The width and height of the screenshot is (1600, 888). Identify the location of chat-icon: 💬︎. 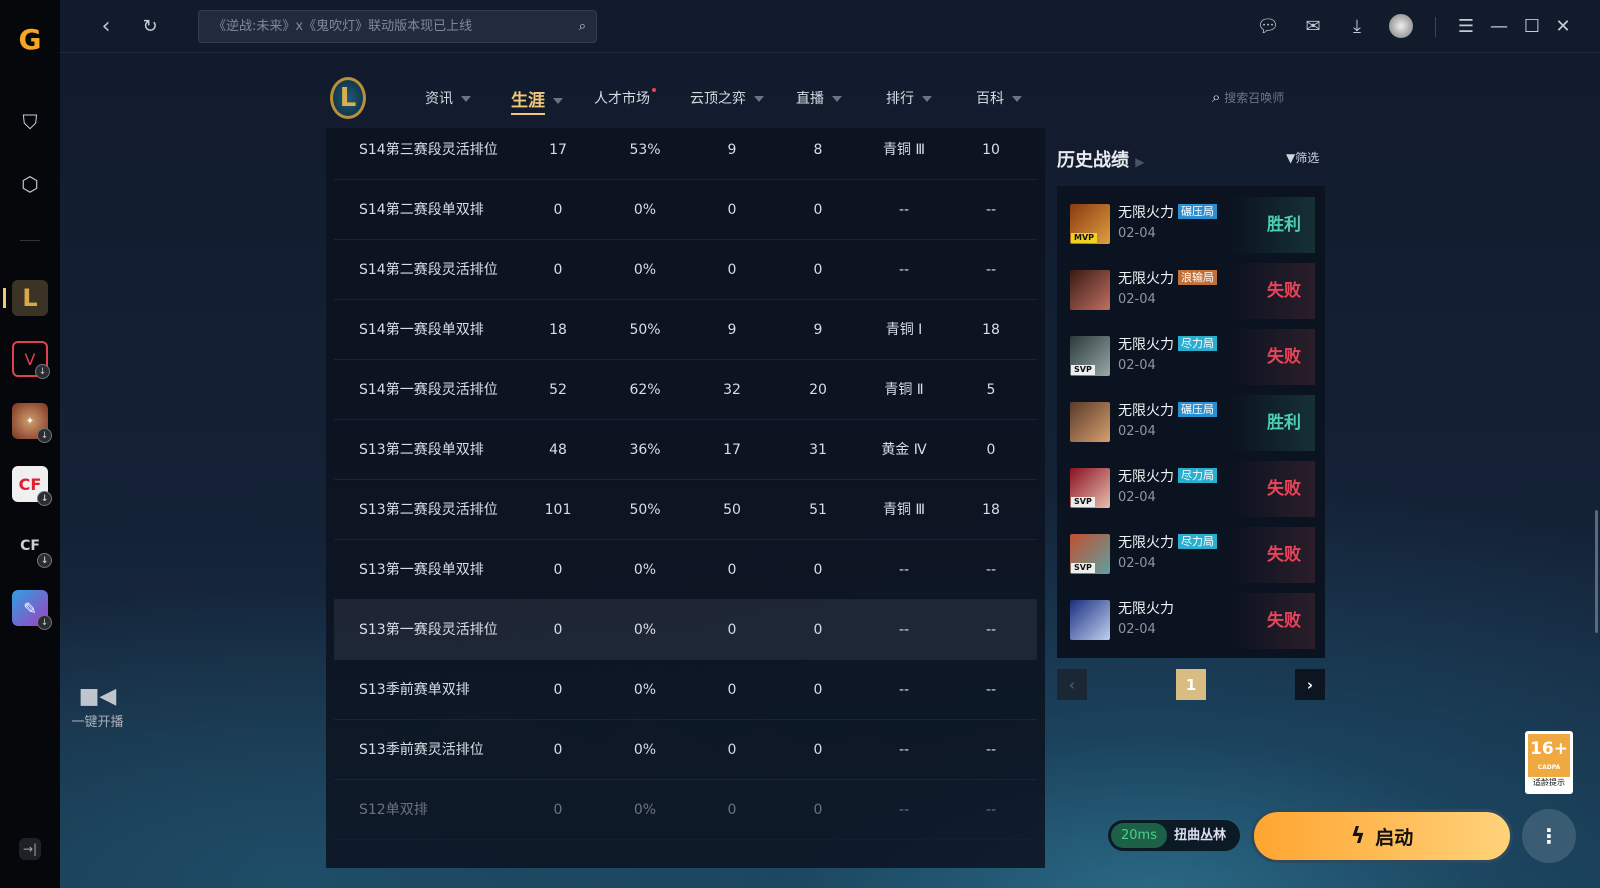
(1268, 26).